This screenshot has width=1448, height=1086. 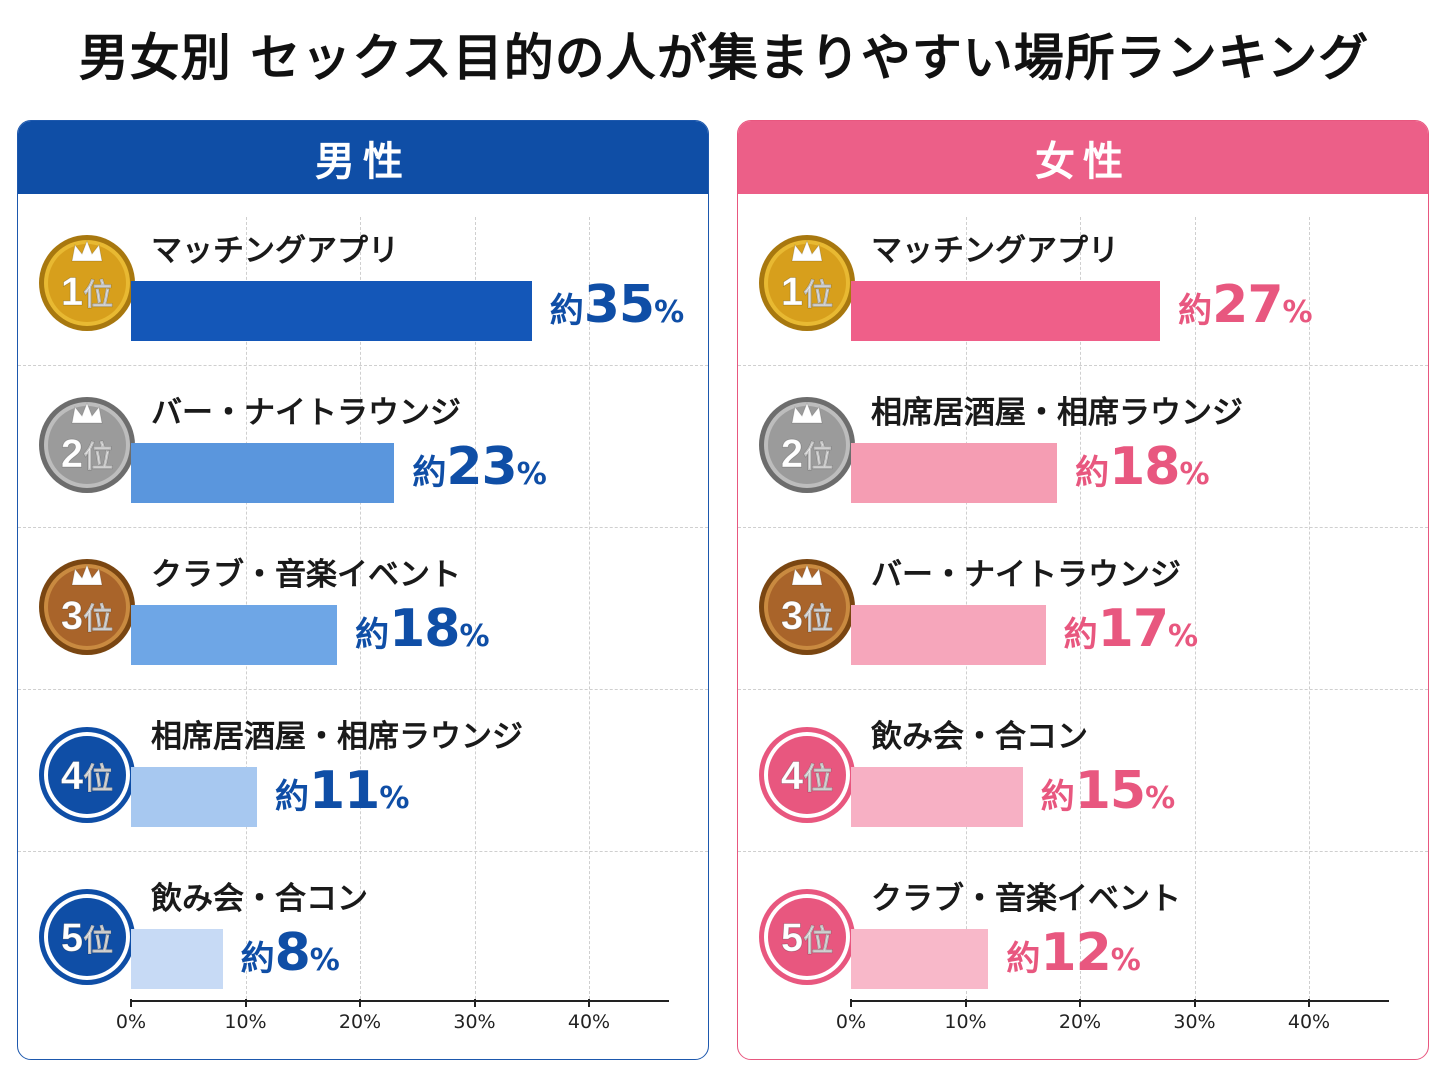 I want to click on bar-value-label: 約15%, so click(x=1108, y=791).